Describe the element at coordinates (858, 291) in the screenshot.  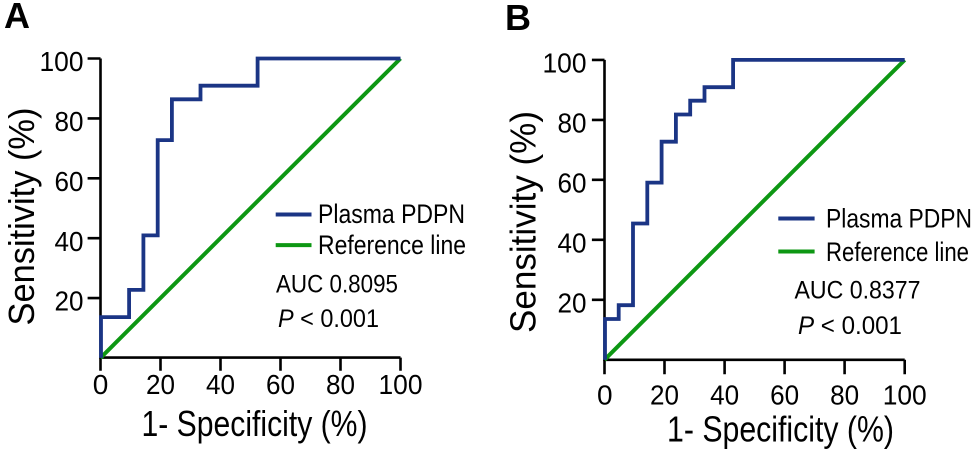
I see `svg-text: AUC 0.8377` at that location.